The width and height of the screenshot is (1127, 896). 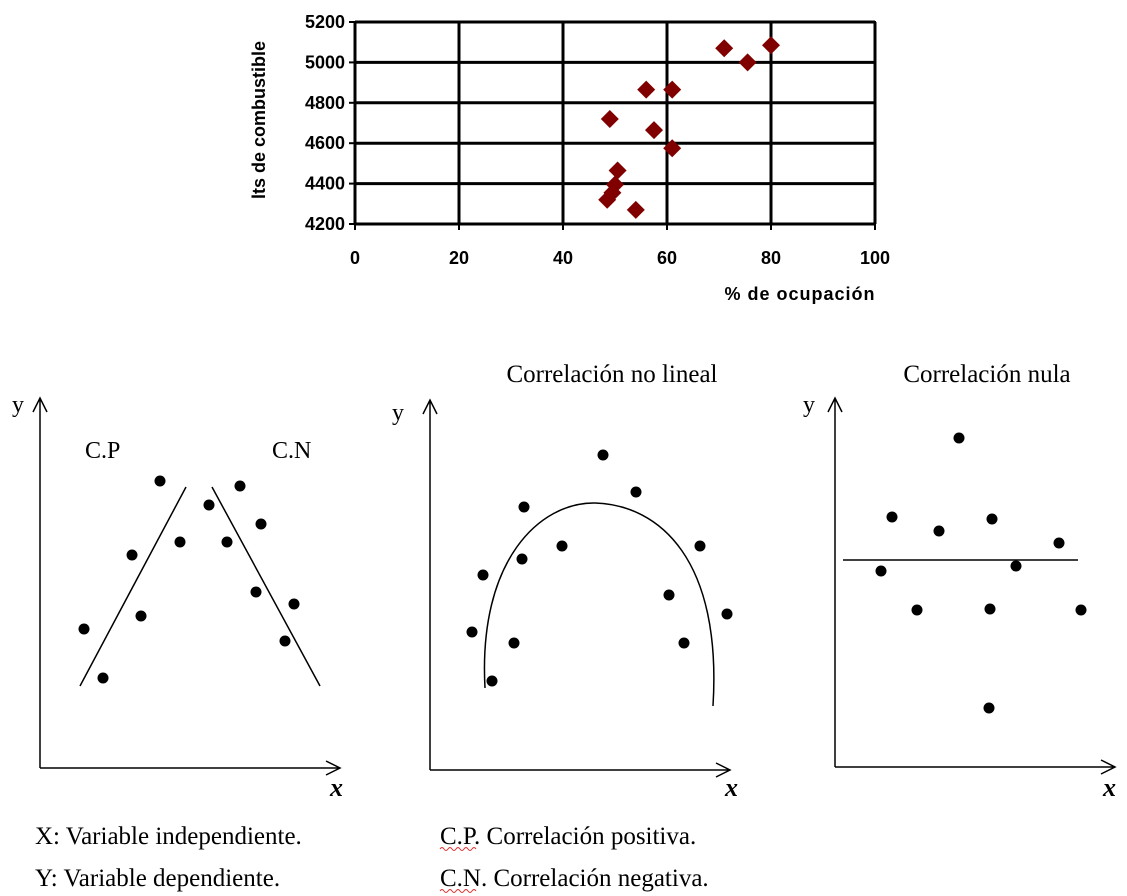 What do you see at coordinates (667, 258) in the screenshot?
I see `x-tick-label: 60` at bounding box center [667, 258].